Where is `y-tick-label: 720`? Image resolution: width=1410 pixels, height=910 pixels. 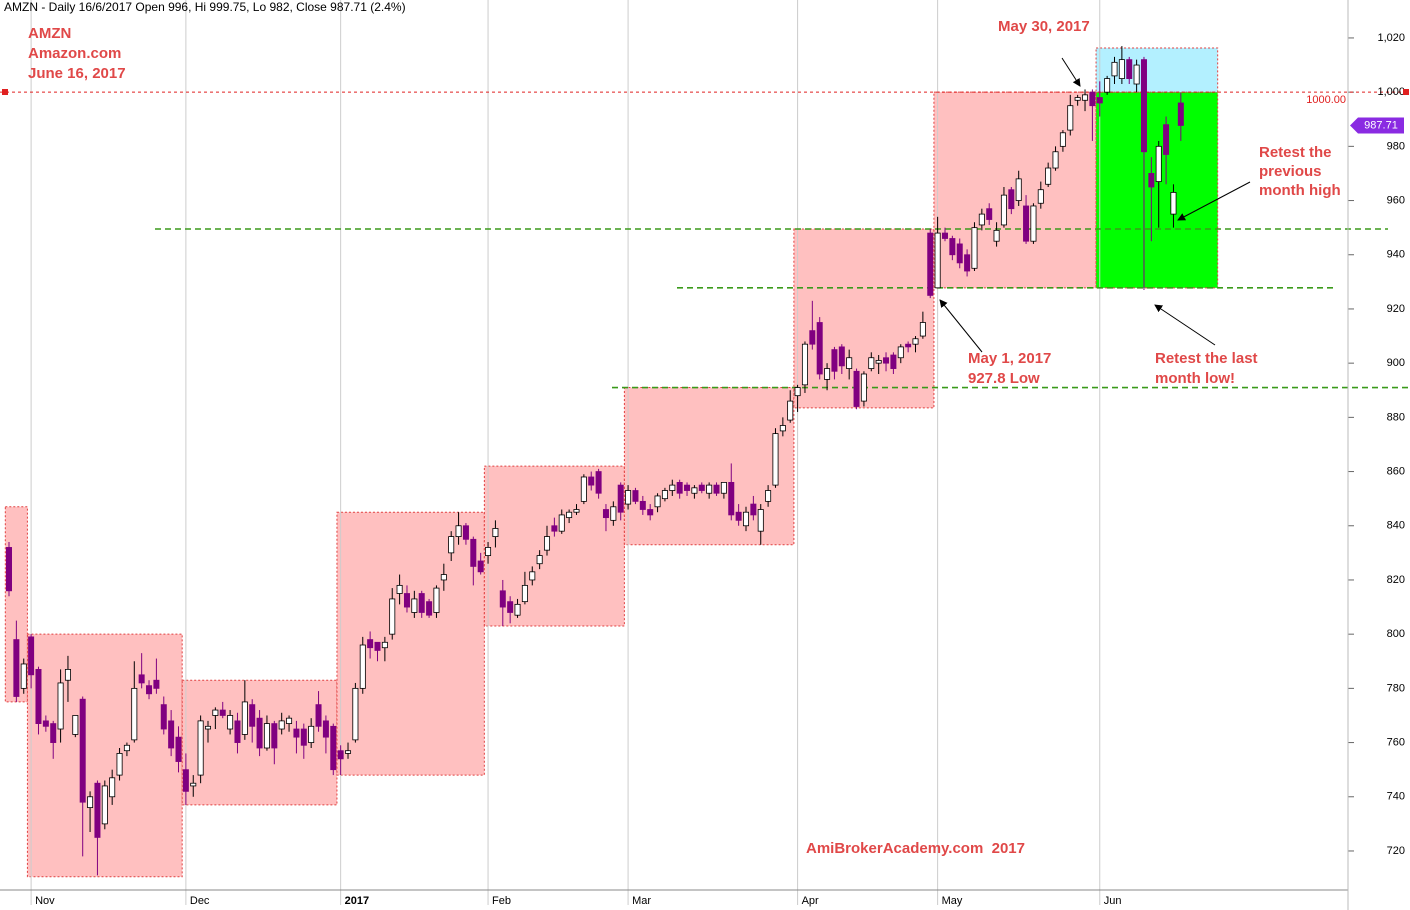 y-tick-label: 720 is located at coordinates (1396, 851).